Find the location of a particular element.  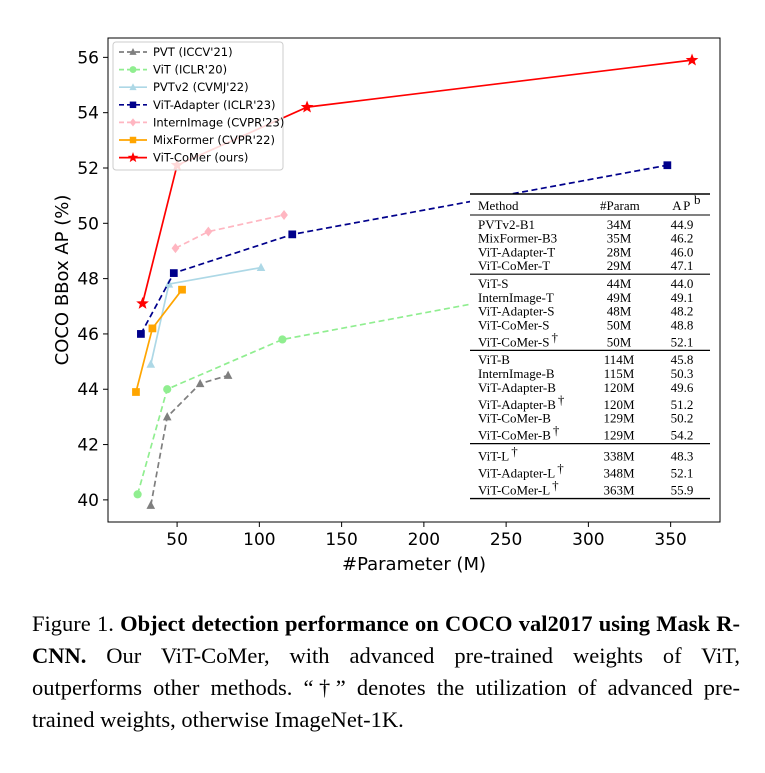

table-cell-param: 29M is located at coordinates (619, 265).